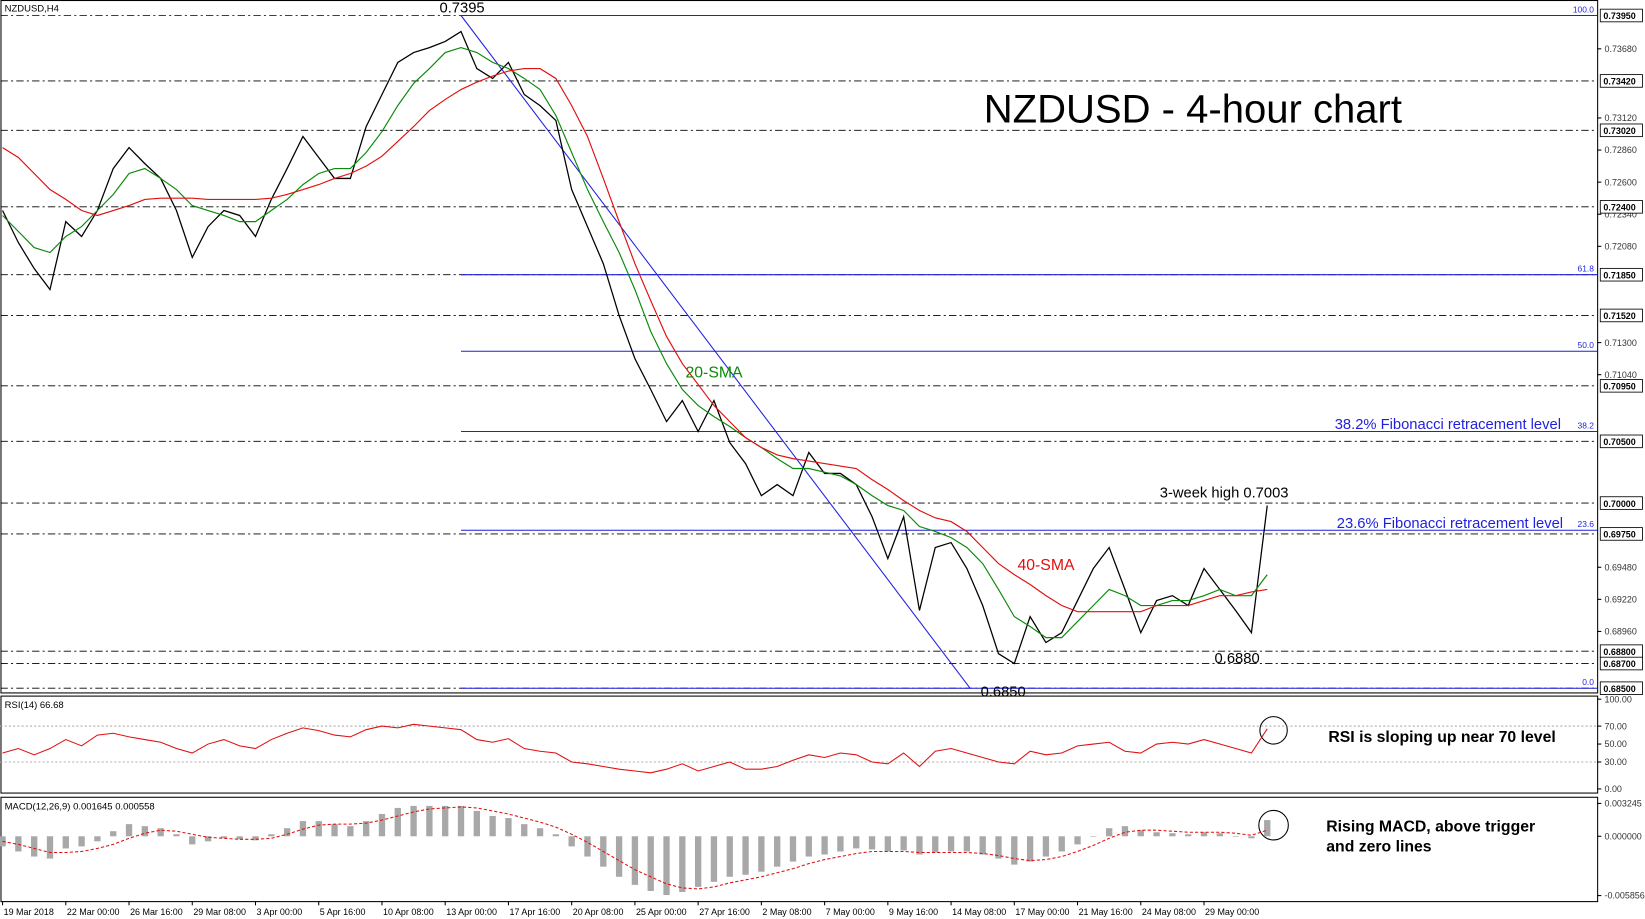 The image size is (1645, 919). I want to click on level-label: 0.72400, so click(1619, 208).